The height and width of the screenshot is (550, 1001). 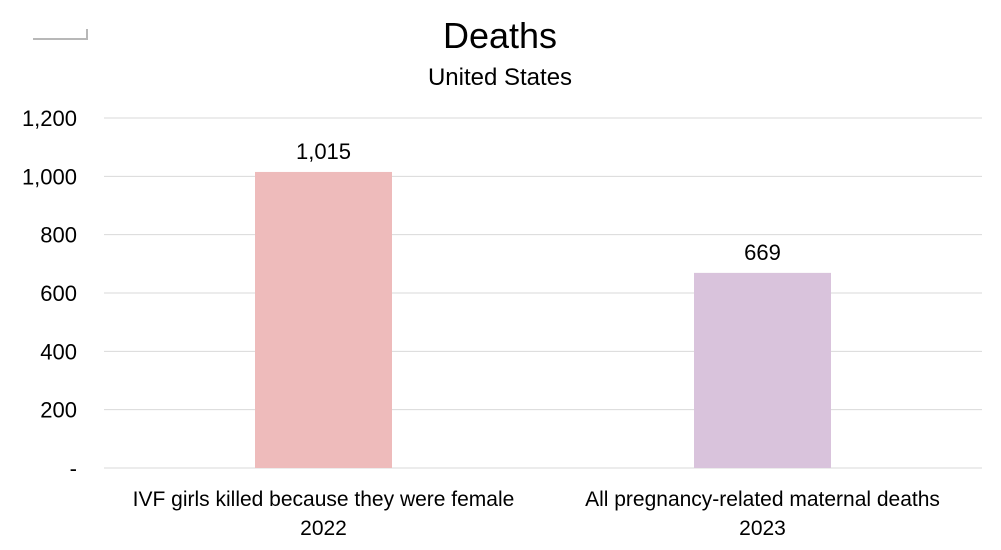 I want to click on data-label: 1,015, so click(x=323, y=151).